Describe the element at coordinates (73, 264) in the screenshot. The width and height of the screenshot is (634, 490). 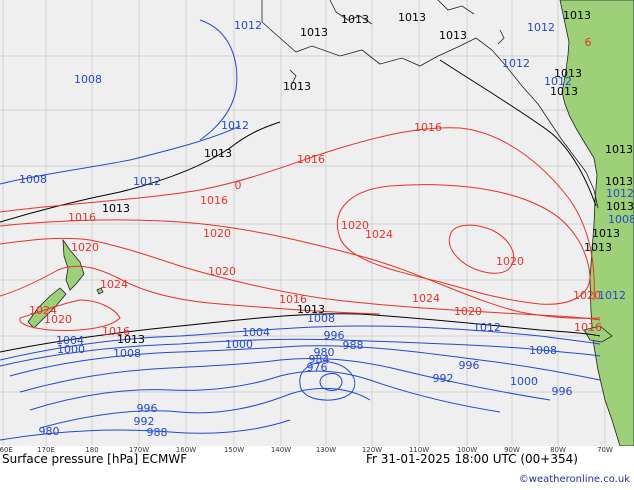
I see `new-zealand-north-land` at that location.